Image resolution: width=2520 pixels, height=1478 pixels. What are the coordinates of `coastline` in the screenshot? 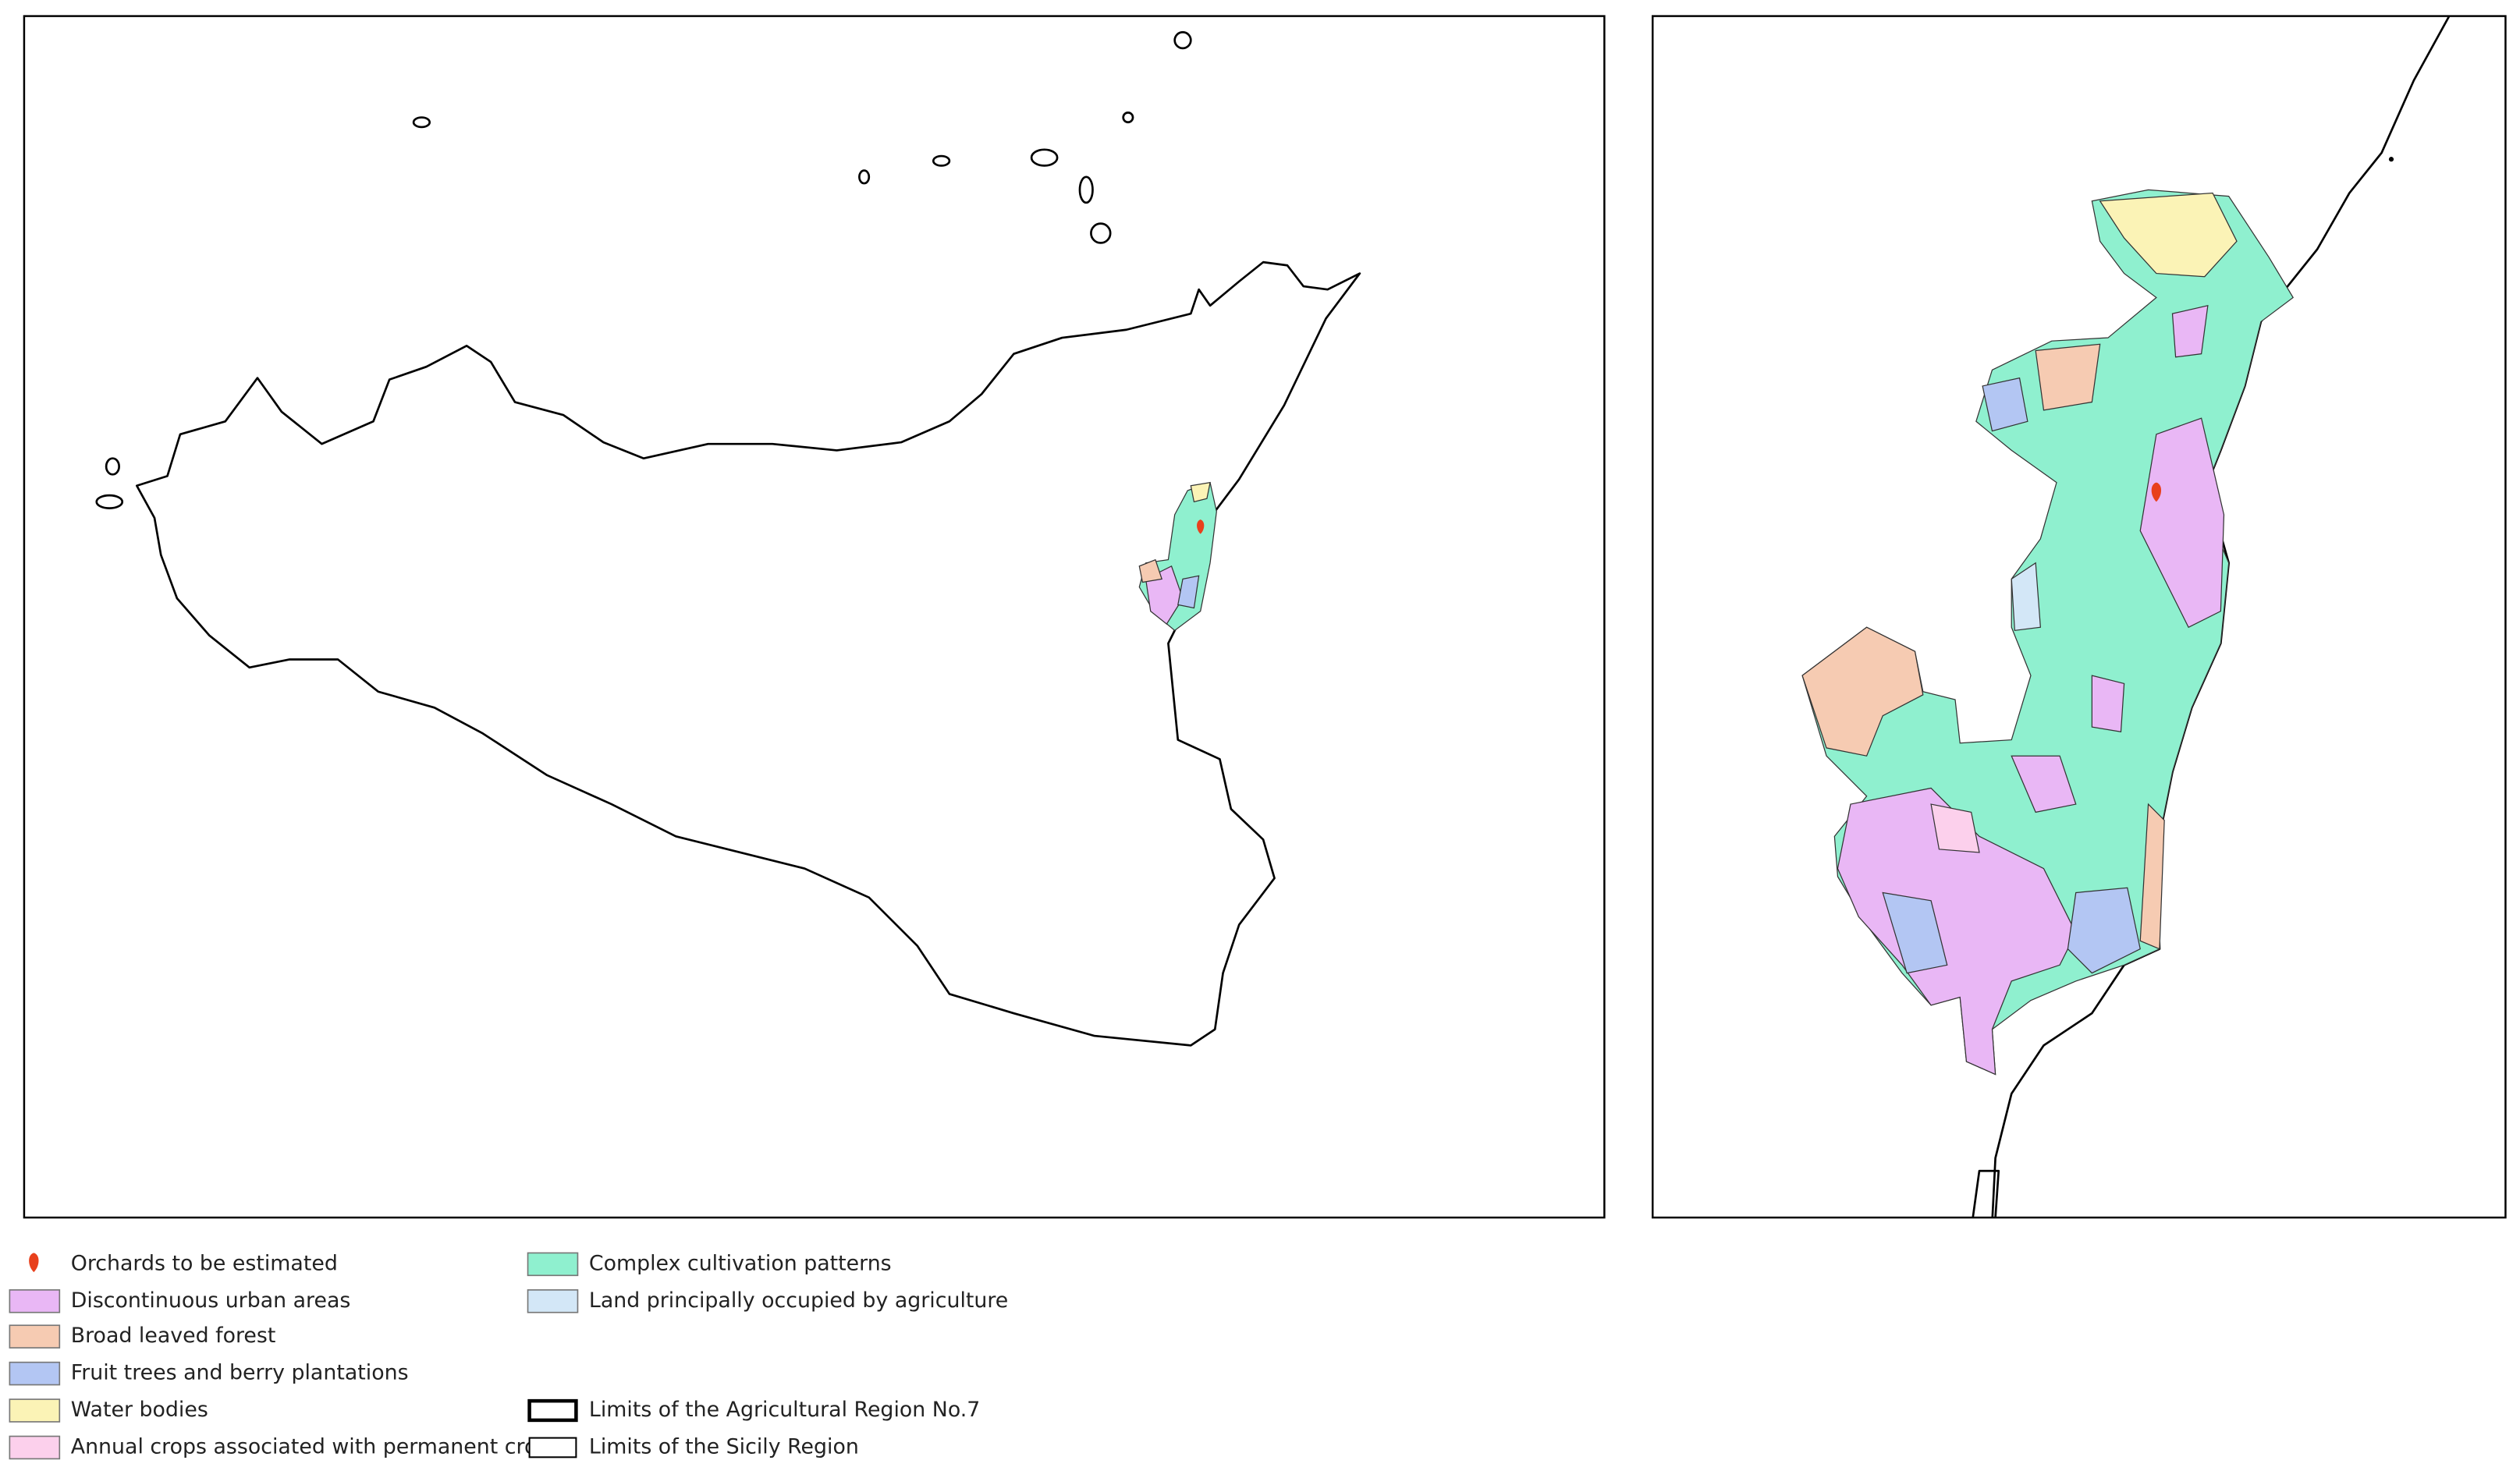 It's located at (1986, 1194).